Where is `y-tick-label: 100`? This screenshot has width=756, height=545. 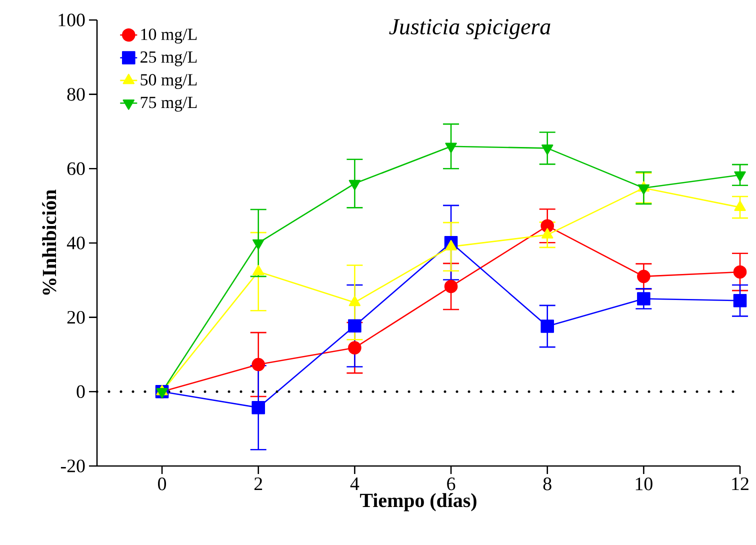
y-tick-label: 100 is located at coordinates (71, 20).